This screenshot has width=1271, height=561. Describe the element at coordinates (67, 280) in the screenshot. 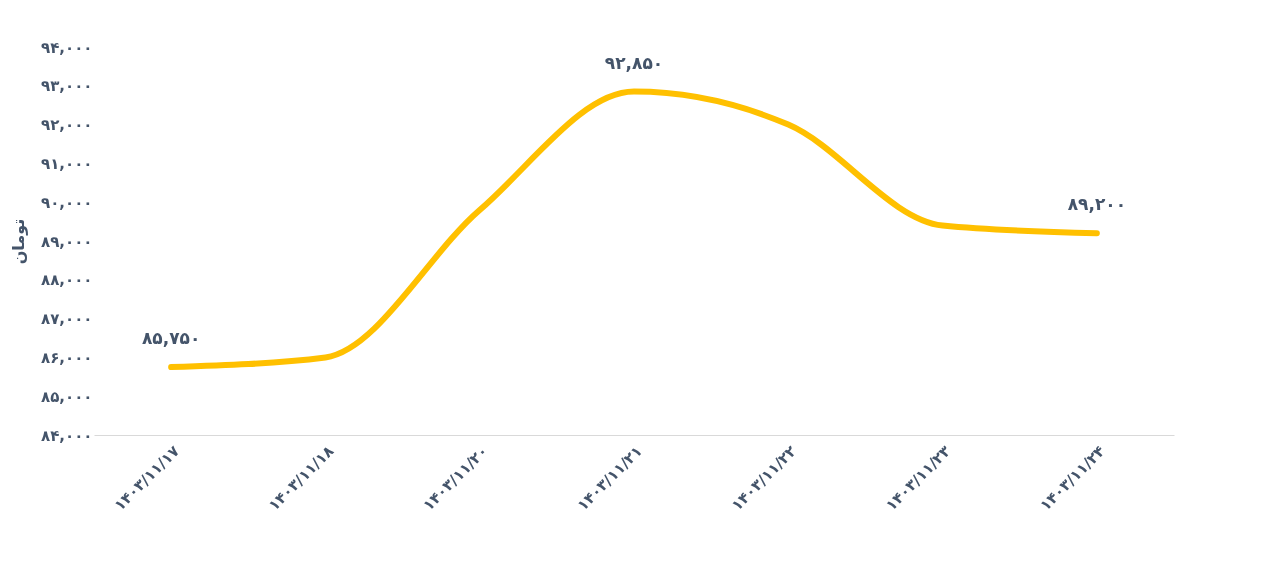

I see `y-tick-label: ۸۸,۰۰۰` at that location.